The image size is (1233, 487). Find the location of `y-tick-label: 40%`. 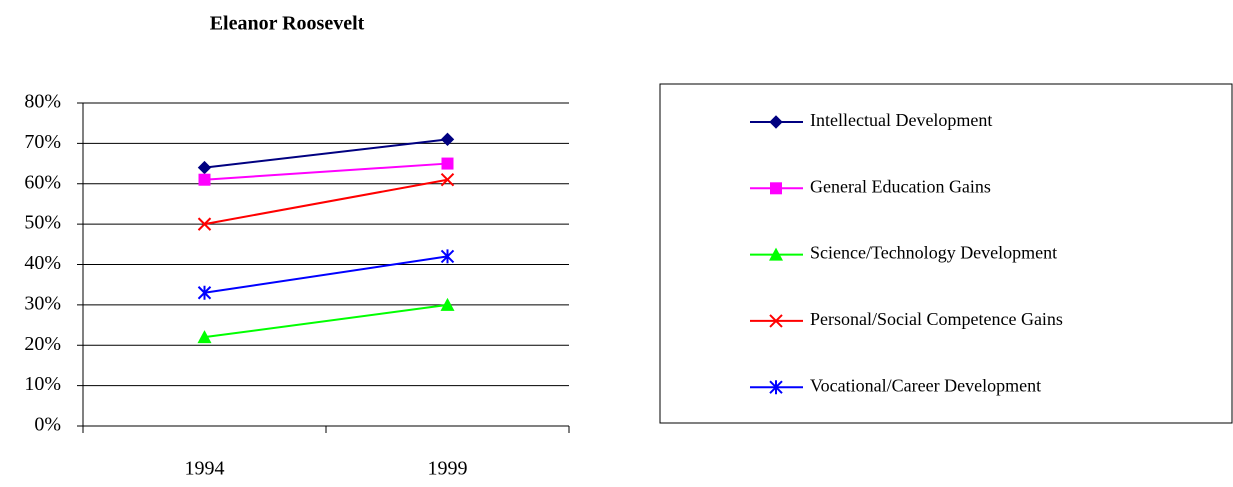

y-tick-label: 40% is located at coordinates (42, 263).